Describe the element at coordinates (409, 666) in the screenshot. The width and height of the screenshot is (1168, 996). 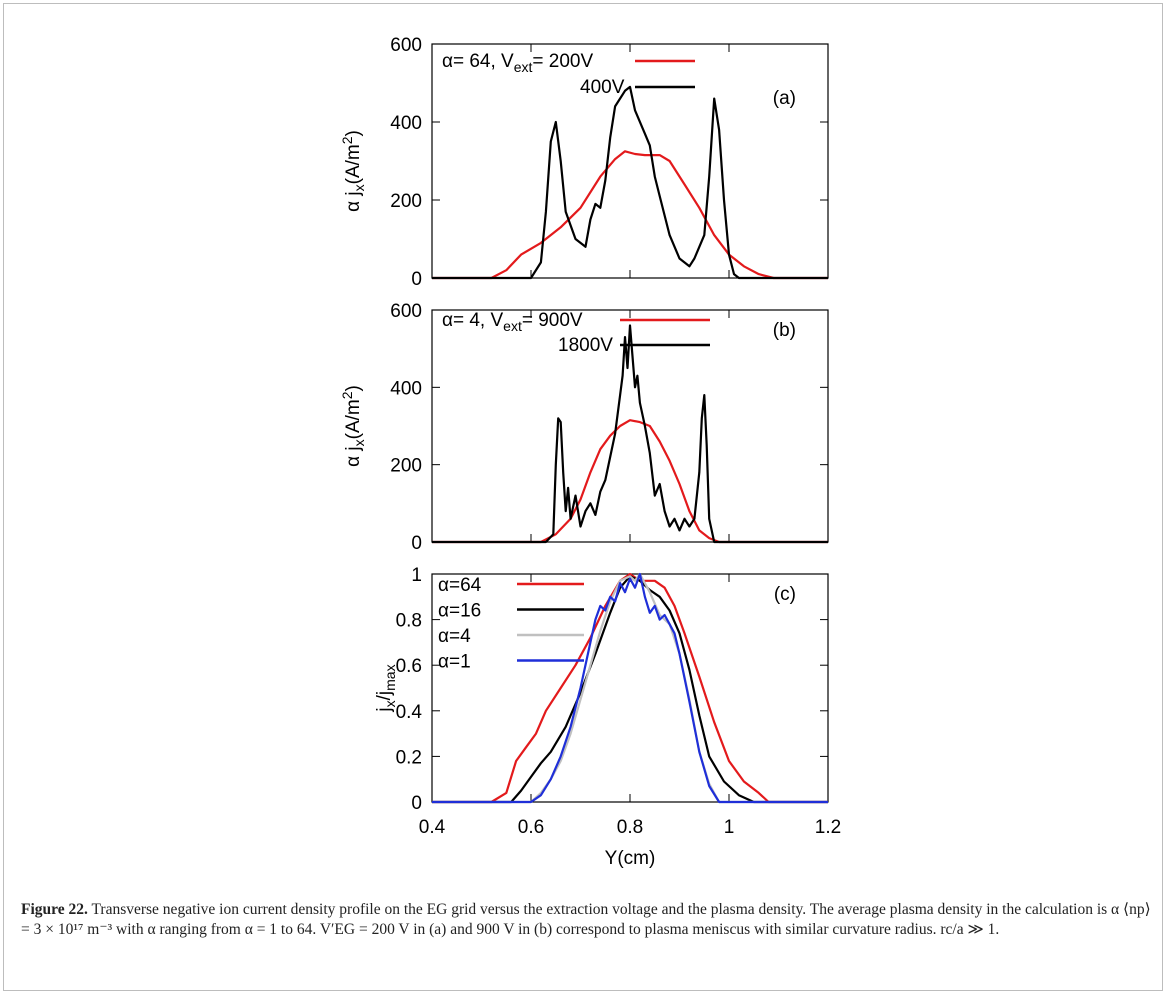
I see `panel-c-ytick-label: 0.6` at that location.